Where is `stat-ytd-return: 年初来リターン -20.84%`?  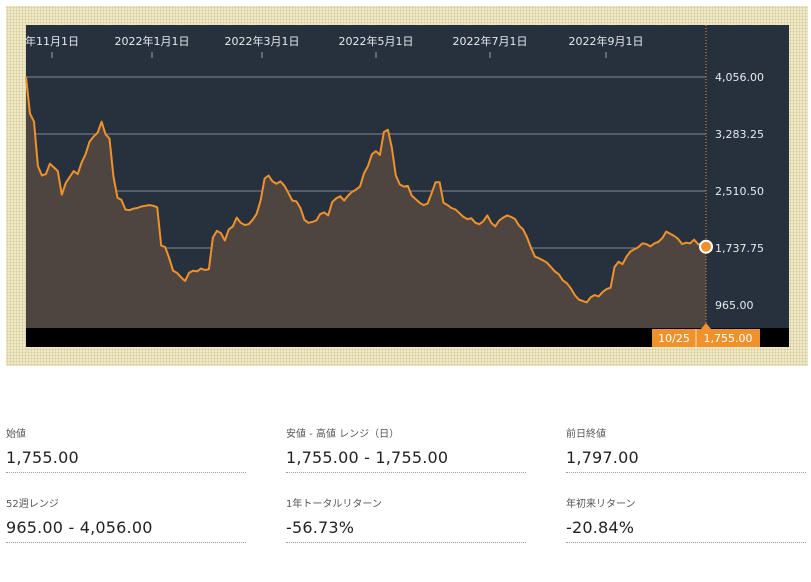
stat-ytd-return: 年初来リターン -20.84% is located at coordinates (686, 520).